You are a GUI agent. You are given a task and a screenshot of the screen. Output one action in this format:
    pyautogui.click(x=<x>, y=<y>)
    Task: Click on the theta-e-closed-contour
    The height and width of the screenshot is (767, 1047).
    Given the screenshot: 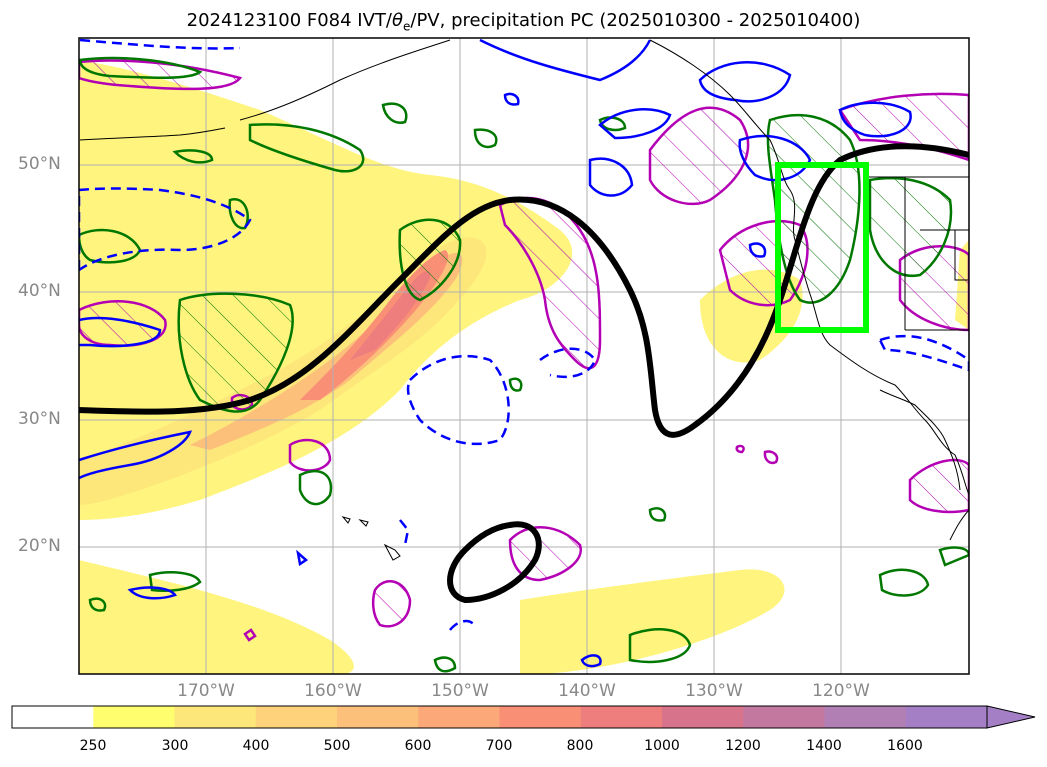 What is the action you would take?
    pyautogui.click(x=494, y=562)
    